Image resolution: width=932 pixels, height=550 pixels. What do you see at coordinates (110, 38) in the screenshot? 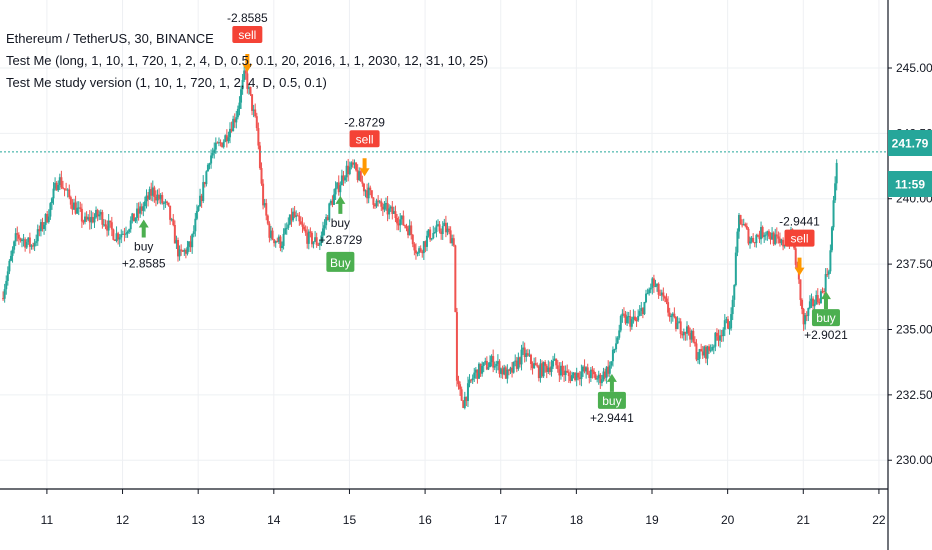
I see `symbol-title: Ethereum / TetherUS, 30, BINANCE` at bounding box center [110, 38].